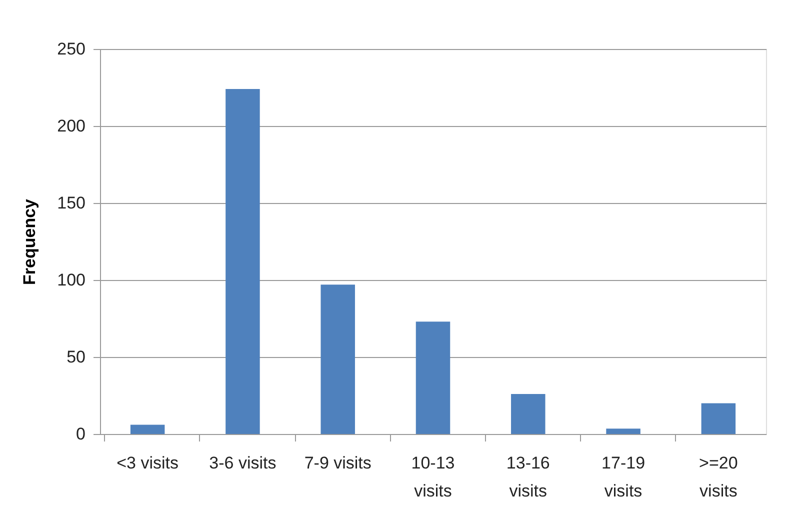  I want to click on y-tick-label: 100, so click(71, 280).